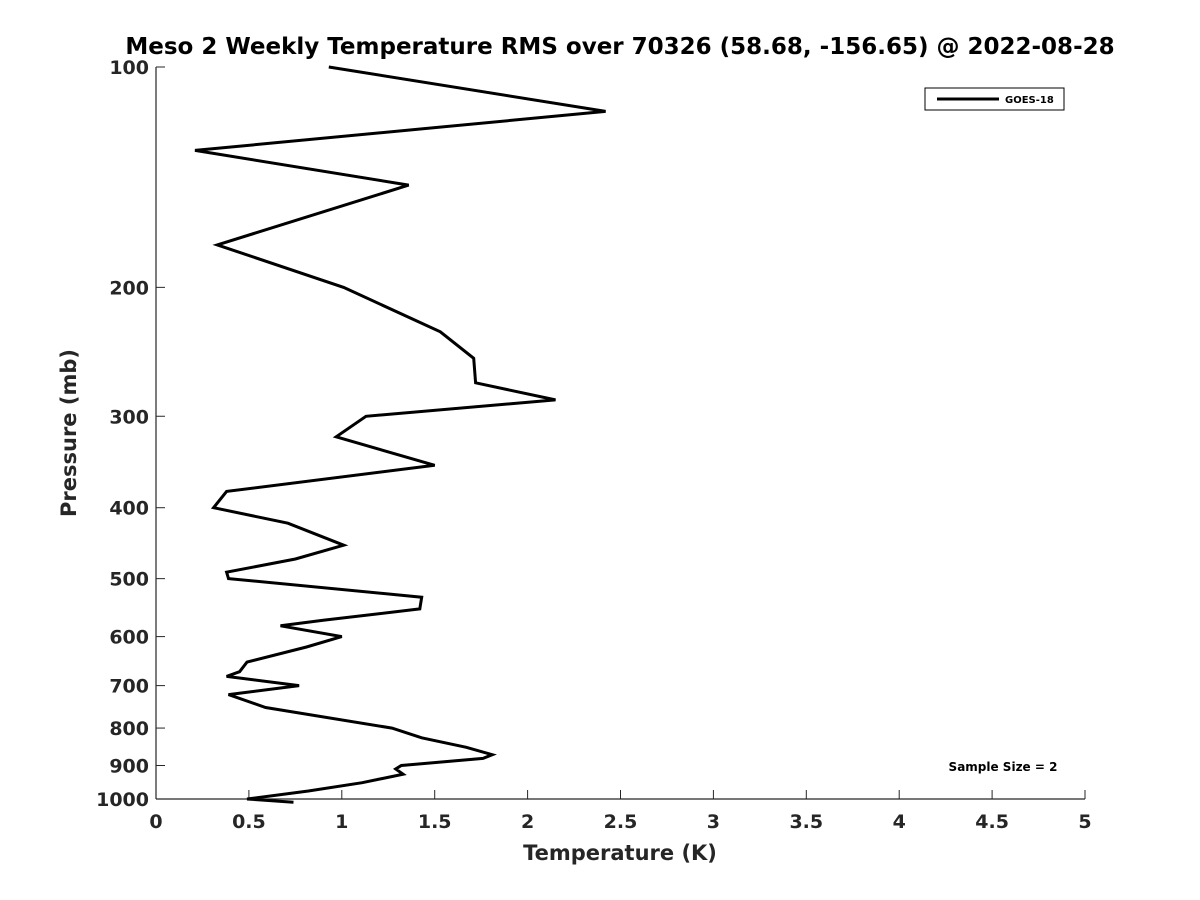  What do you see at coordinates (129, 580) in the screenshot?
I see `y-tick-label: 500` at bounding box center [129, 580].